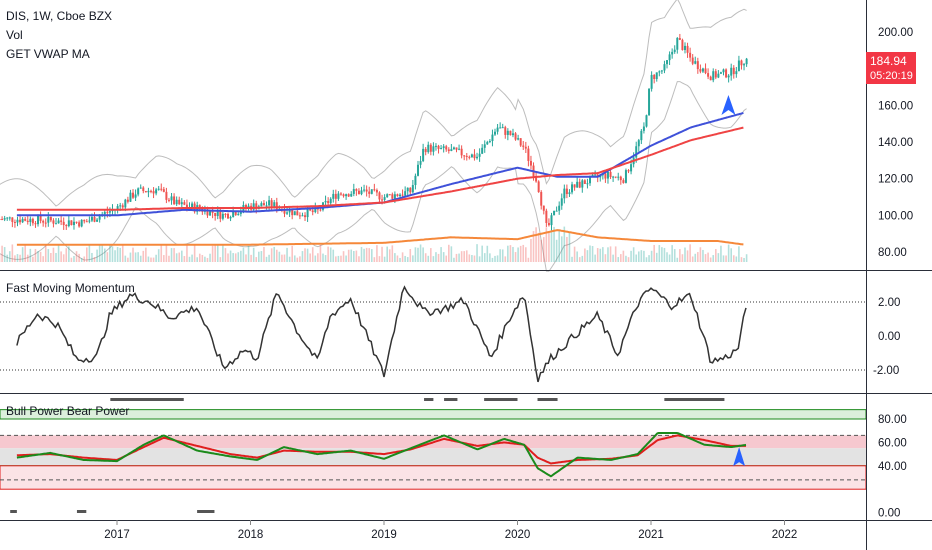 Image resolution: width=932 pixels, height=550 pixels. I want to click on volume-indicator-label: Vol, so click(14, 35).